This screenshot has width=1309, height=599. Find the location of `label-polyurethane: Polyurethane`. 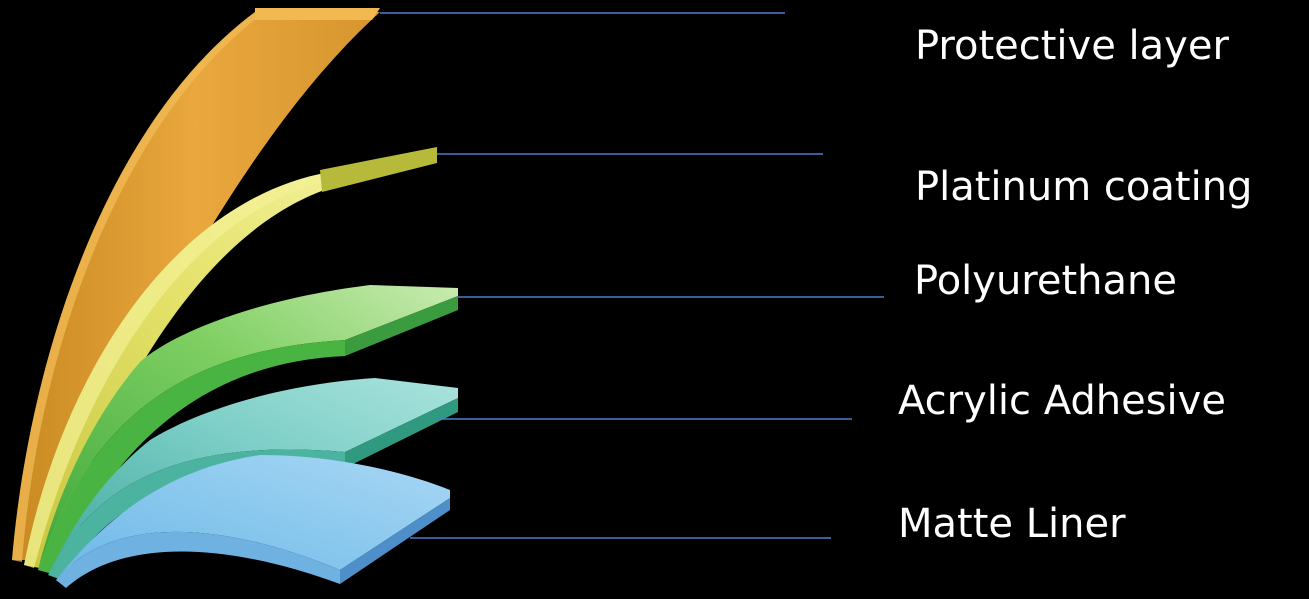

label-polyurethane: Polyurethane is located at coordinates (1045, 281).